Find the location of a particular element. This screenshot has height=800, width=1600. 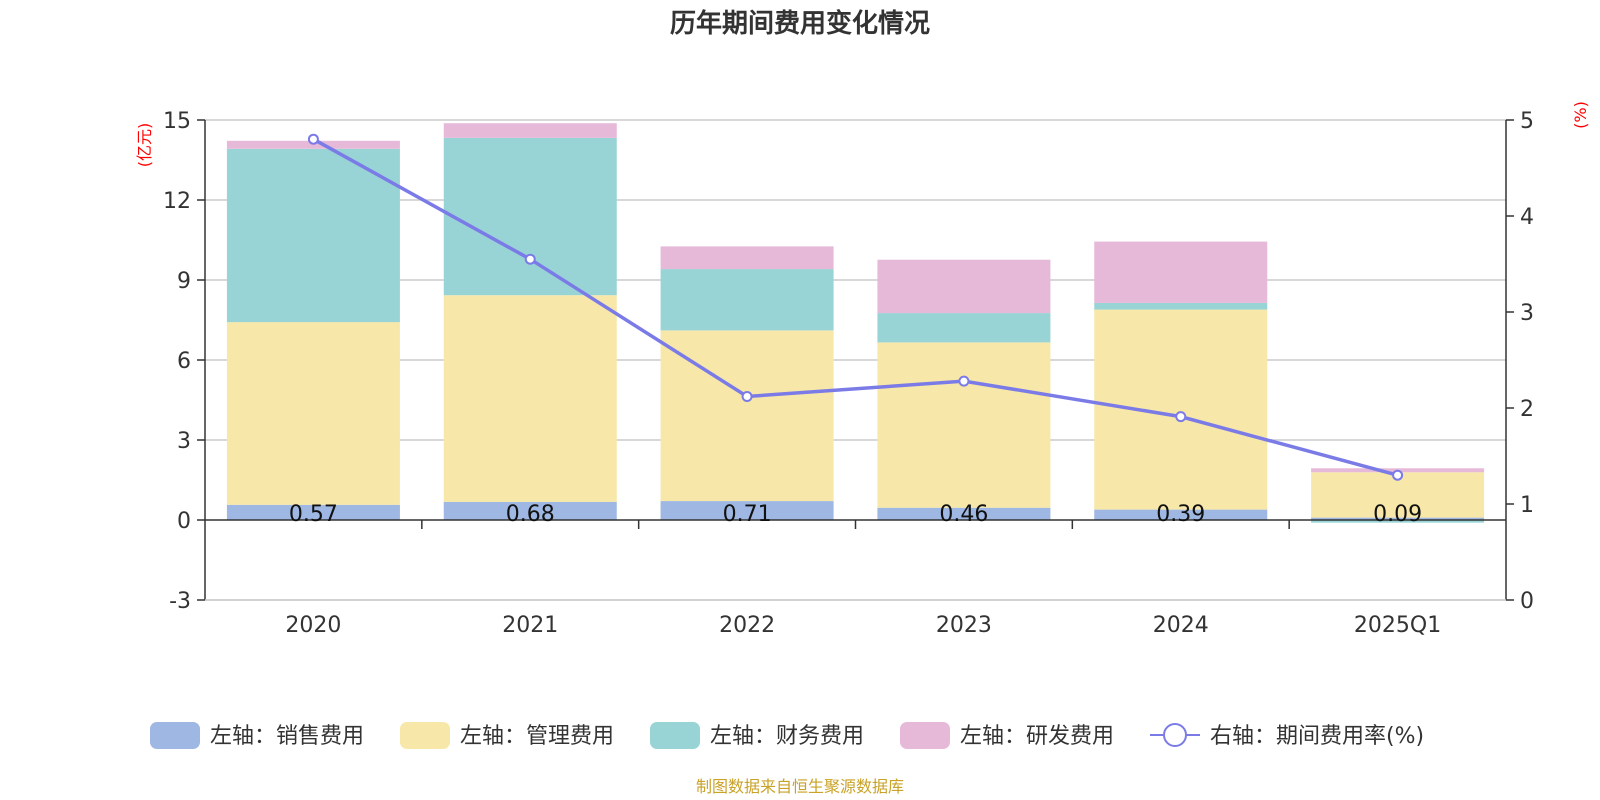

legend-item-finance: 左轴：财务费用 is located at coordinates (757, 735).